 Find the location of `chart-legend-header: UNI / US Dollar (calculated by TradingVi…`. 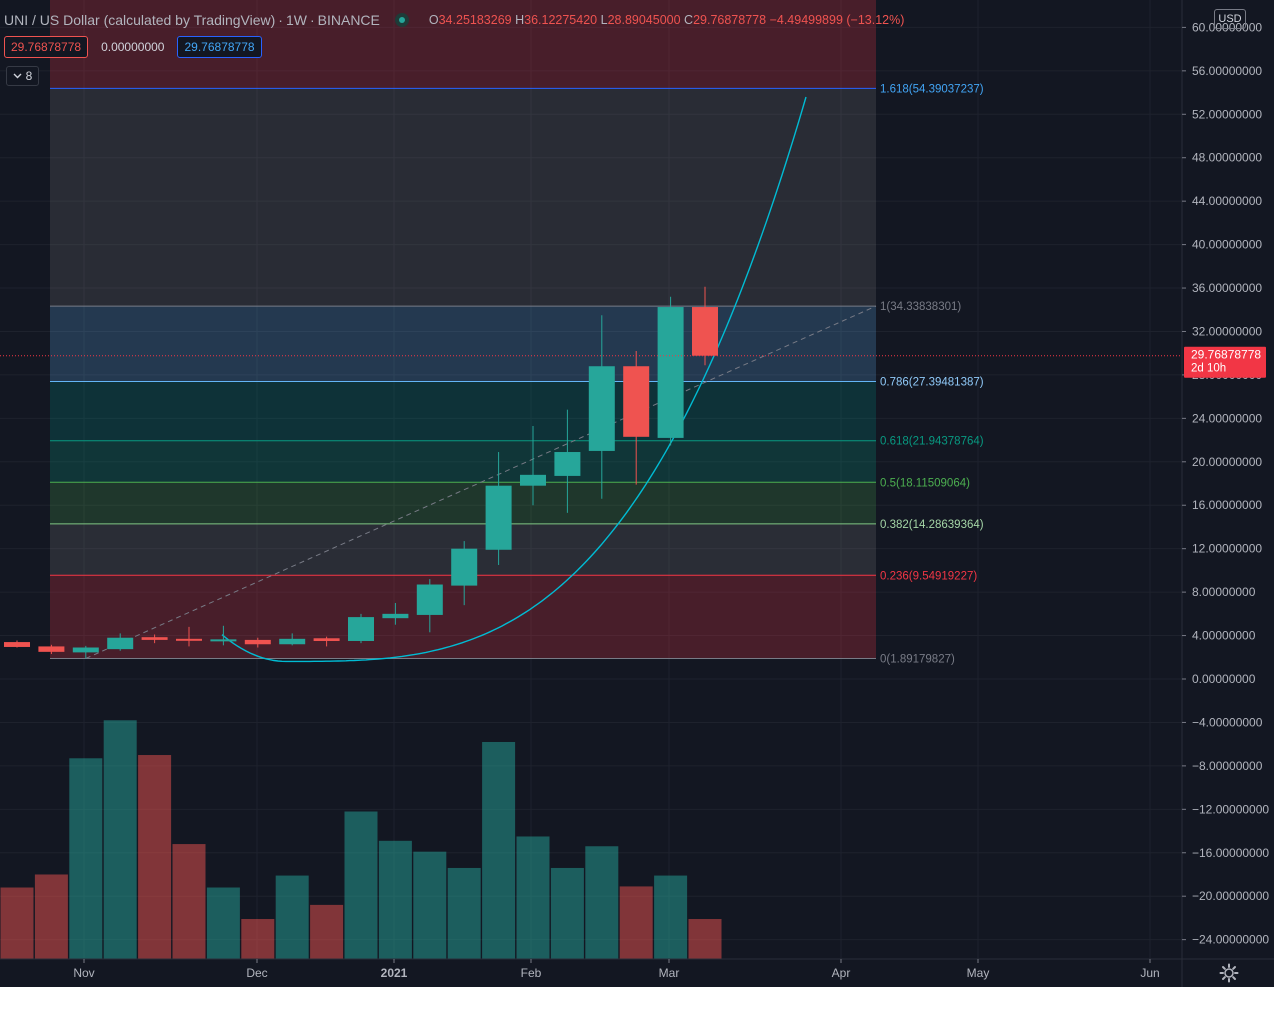

chart-legend-header: UNI / US Dollar (calculated by TradingVi… is located at coordinates (454, 20).